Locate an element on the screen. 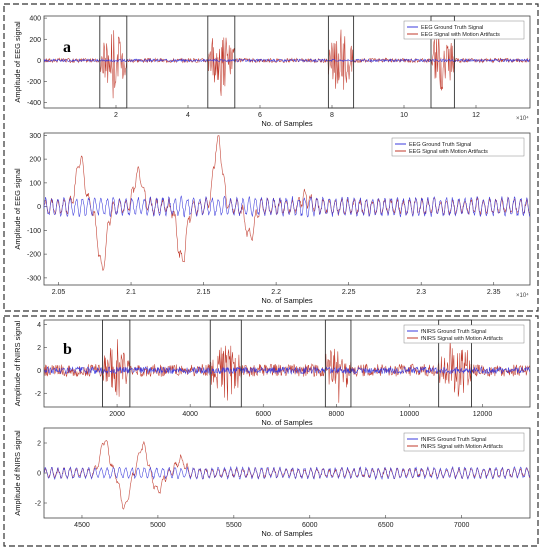 Image resolution: width=542 pixels, height=550 pixels. x-tick-label: 6 is located at coordinates (260, 115).